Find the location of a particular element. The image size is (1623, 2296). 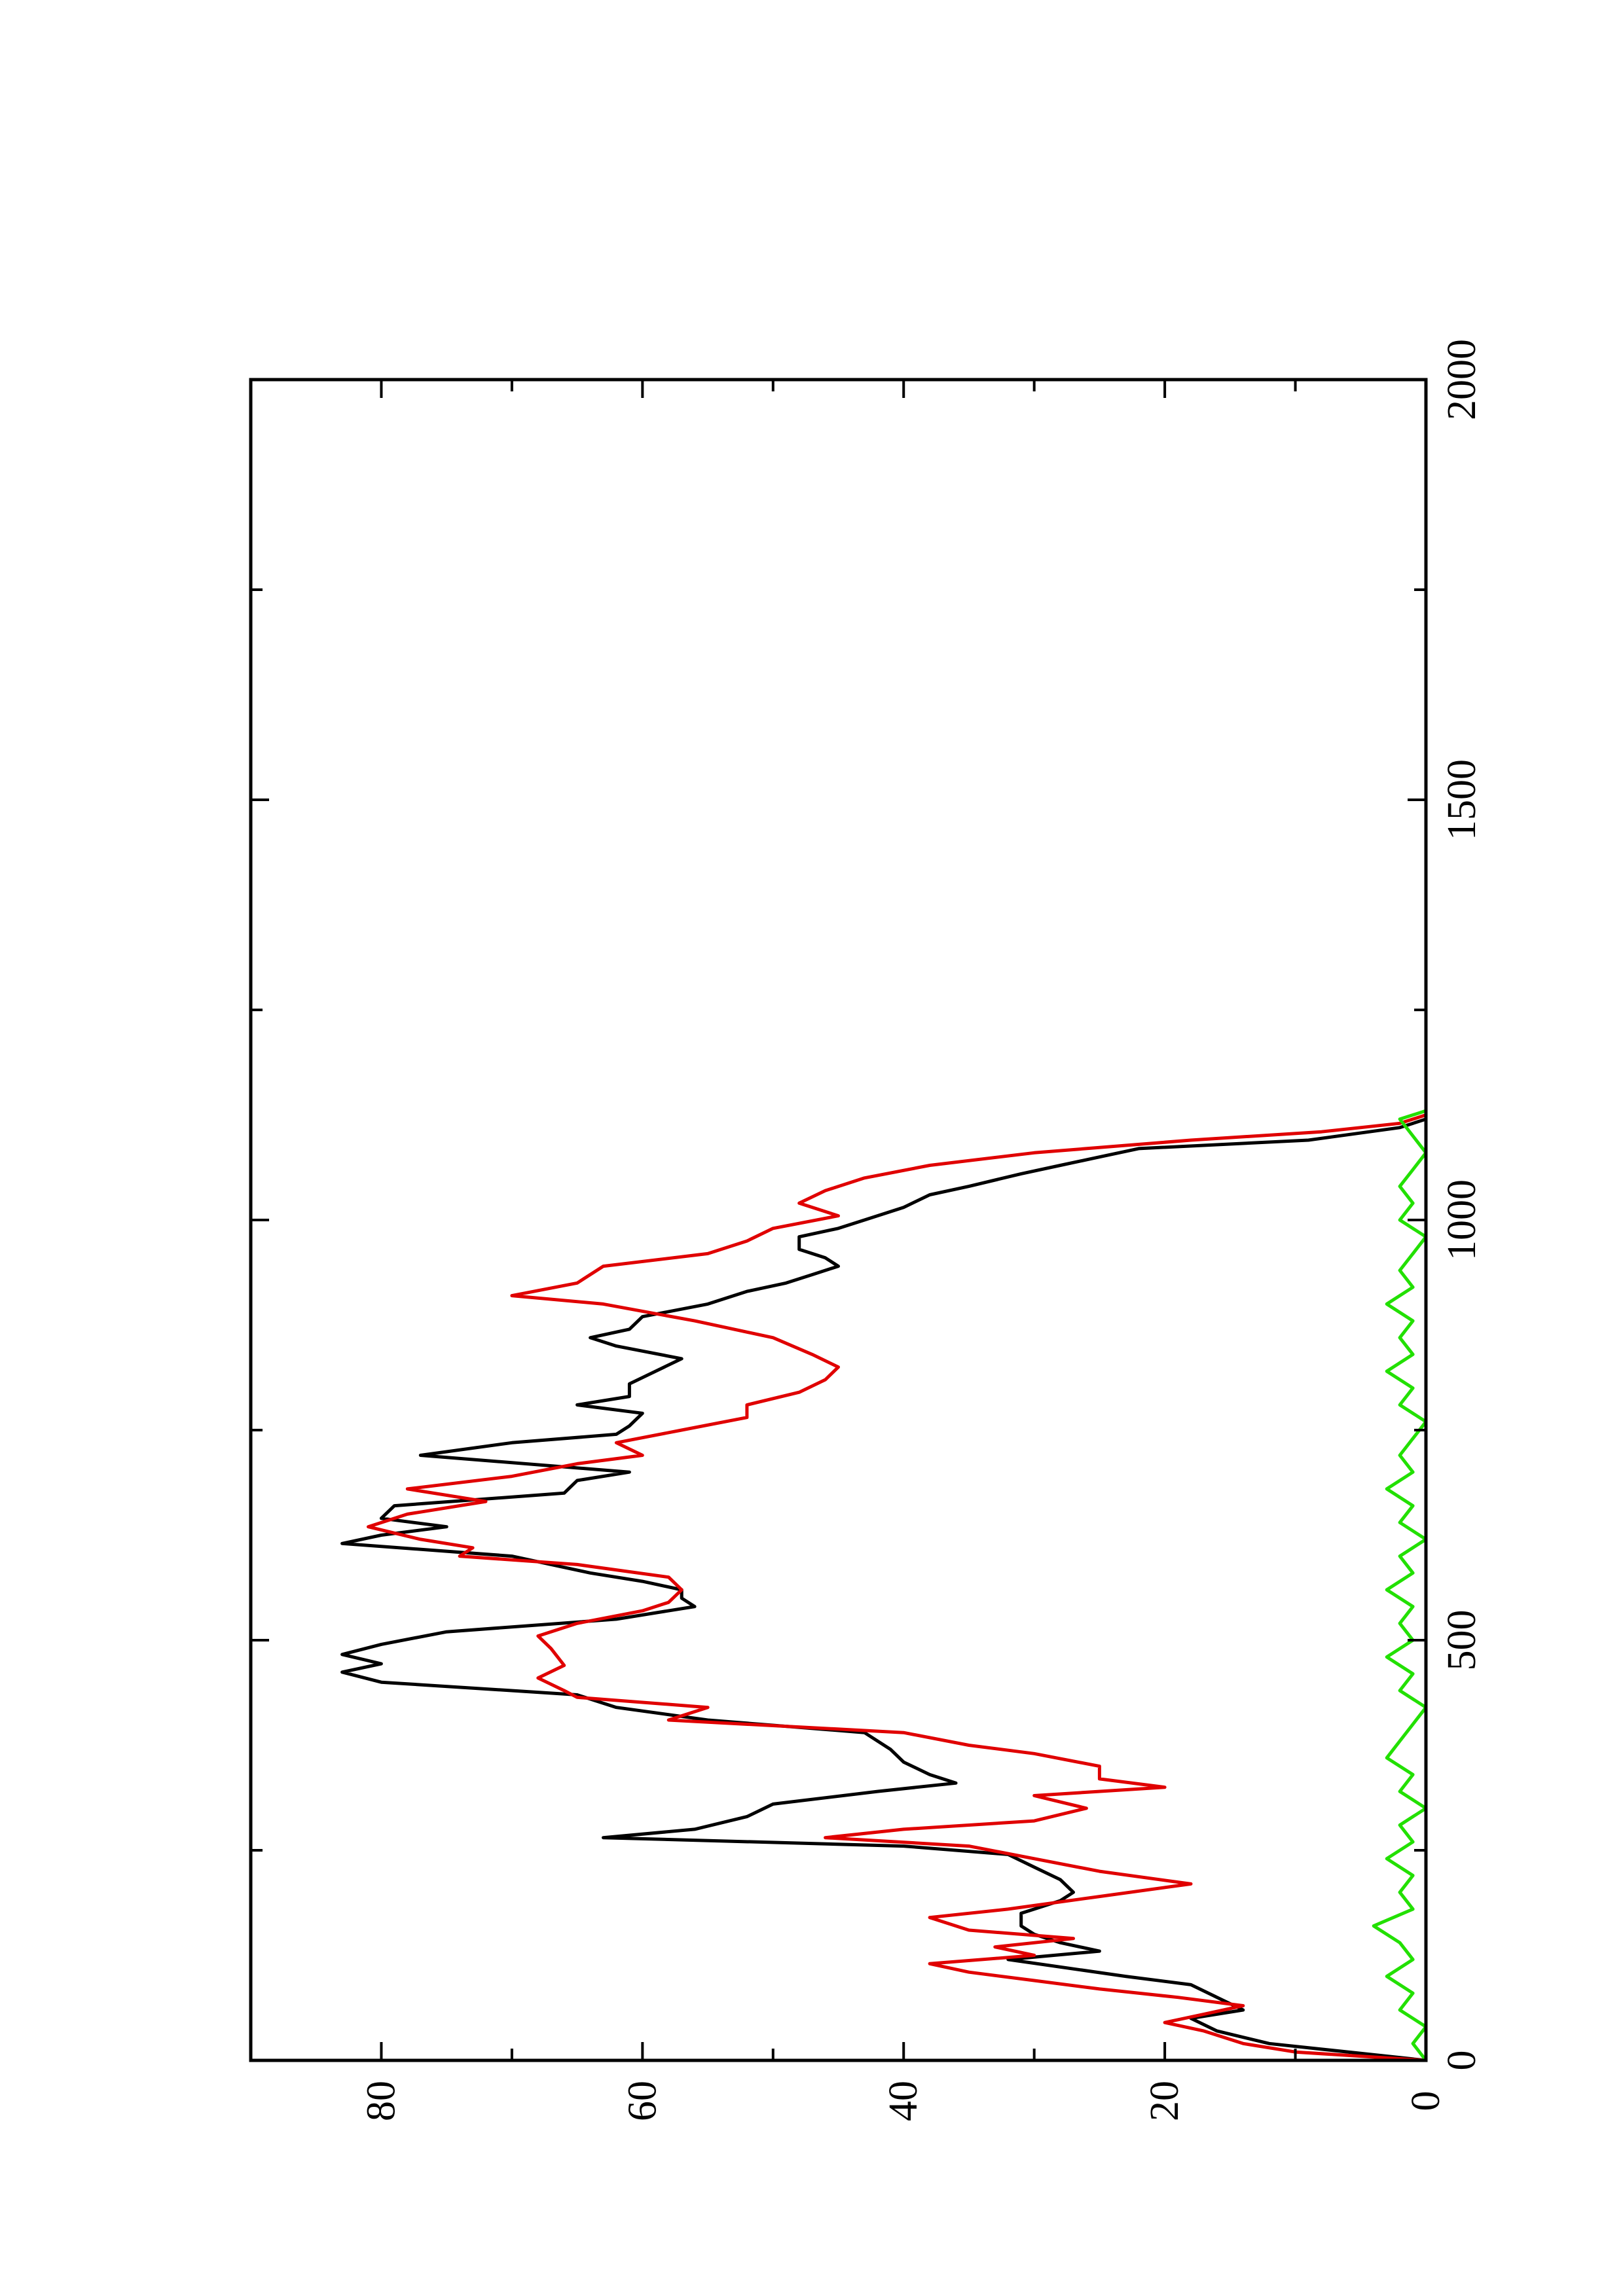

x-tick-label: 0 is located at coordinates (1462, 2061).